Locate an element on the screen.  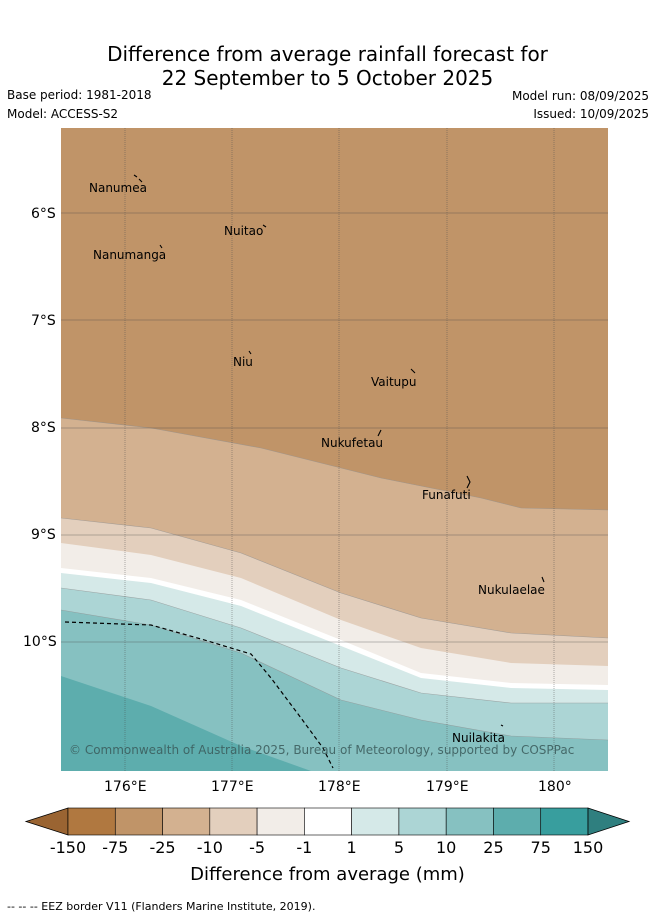
lat-tick: 10°S is located at coordinates (40, 642).